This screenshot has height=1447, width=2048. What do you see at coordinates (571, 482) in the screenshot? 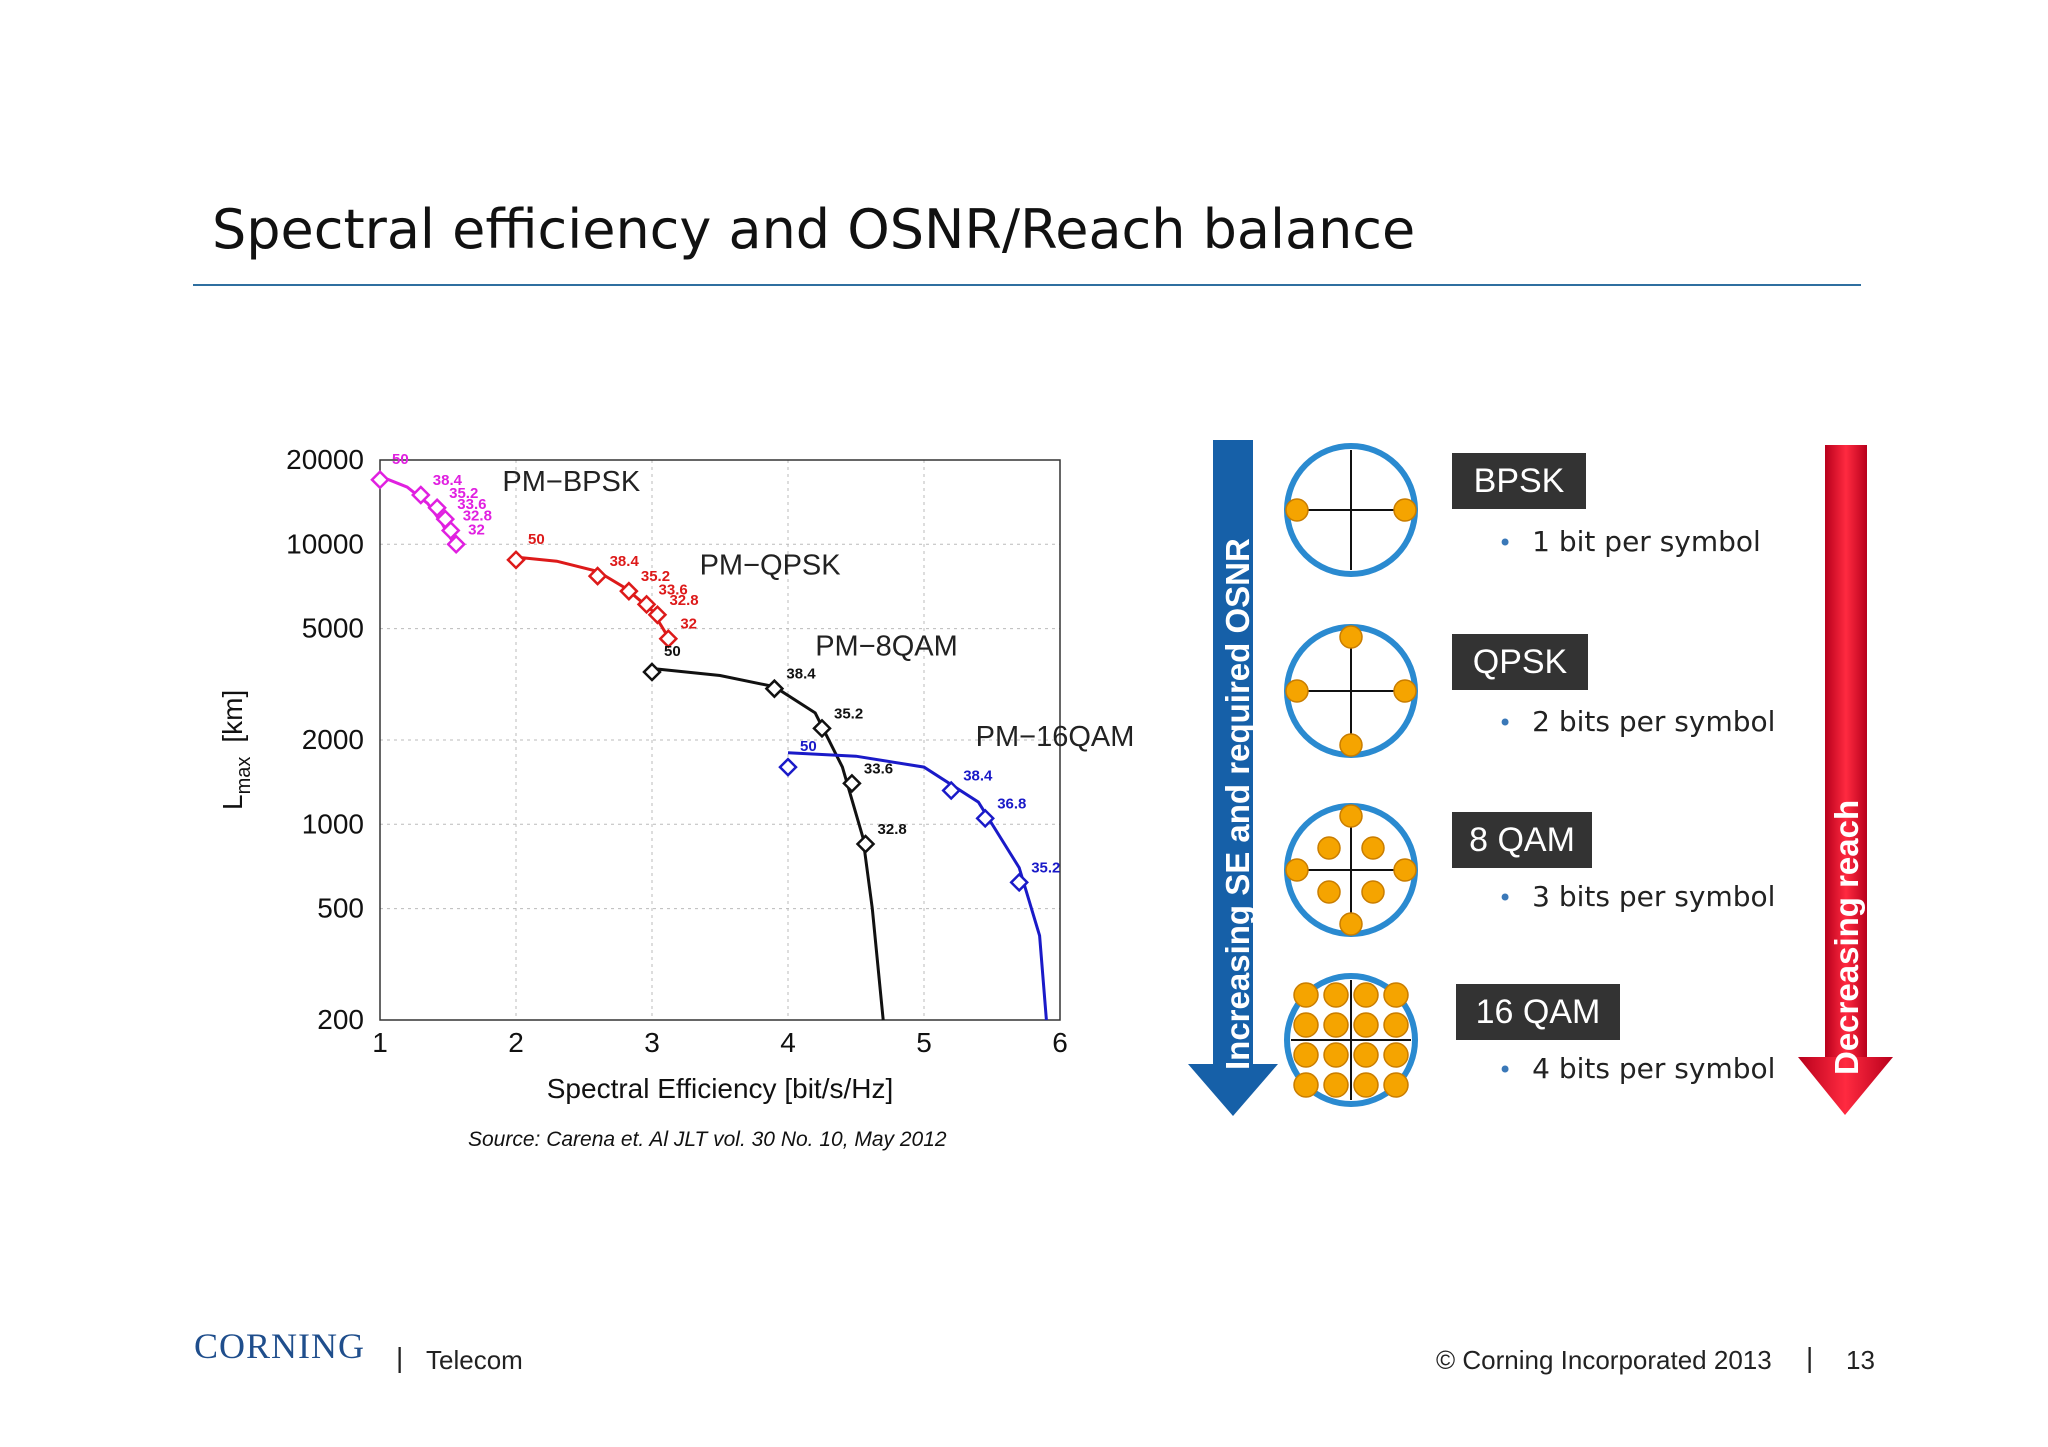
I see `series-name-label: PM−BPSK` at bounding box center [571, 482].